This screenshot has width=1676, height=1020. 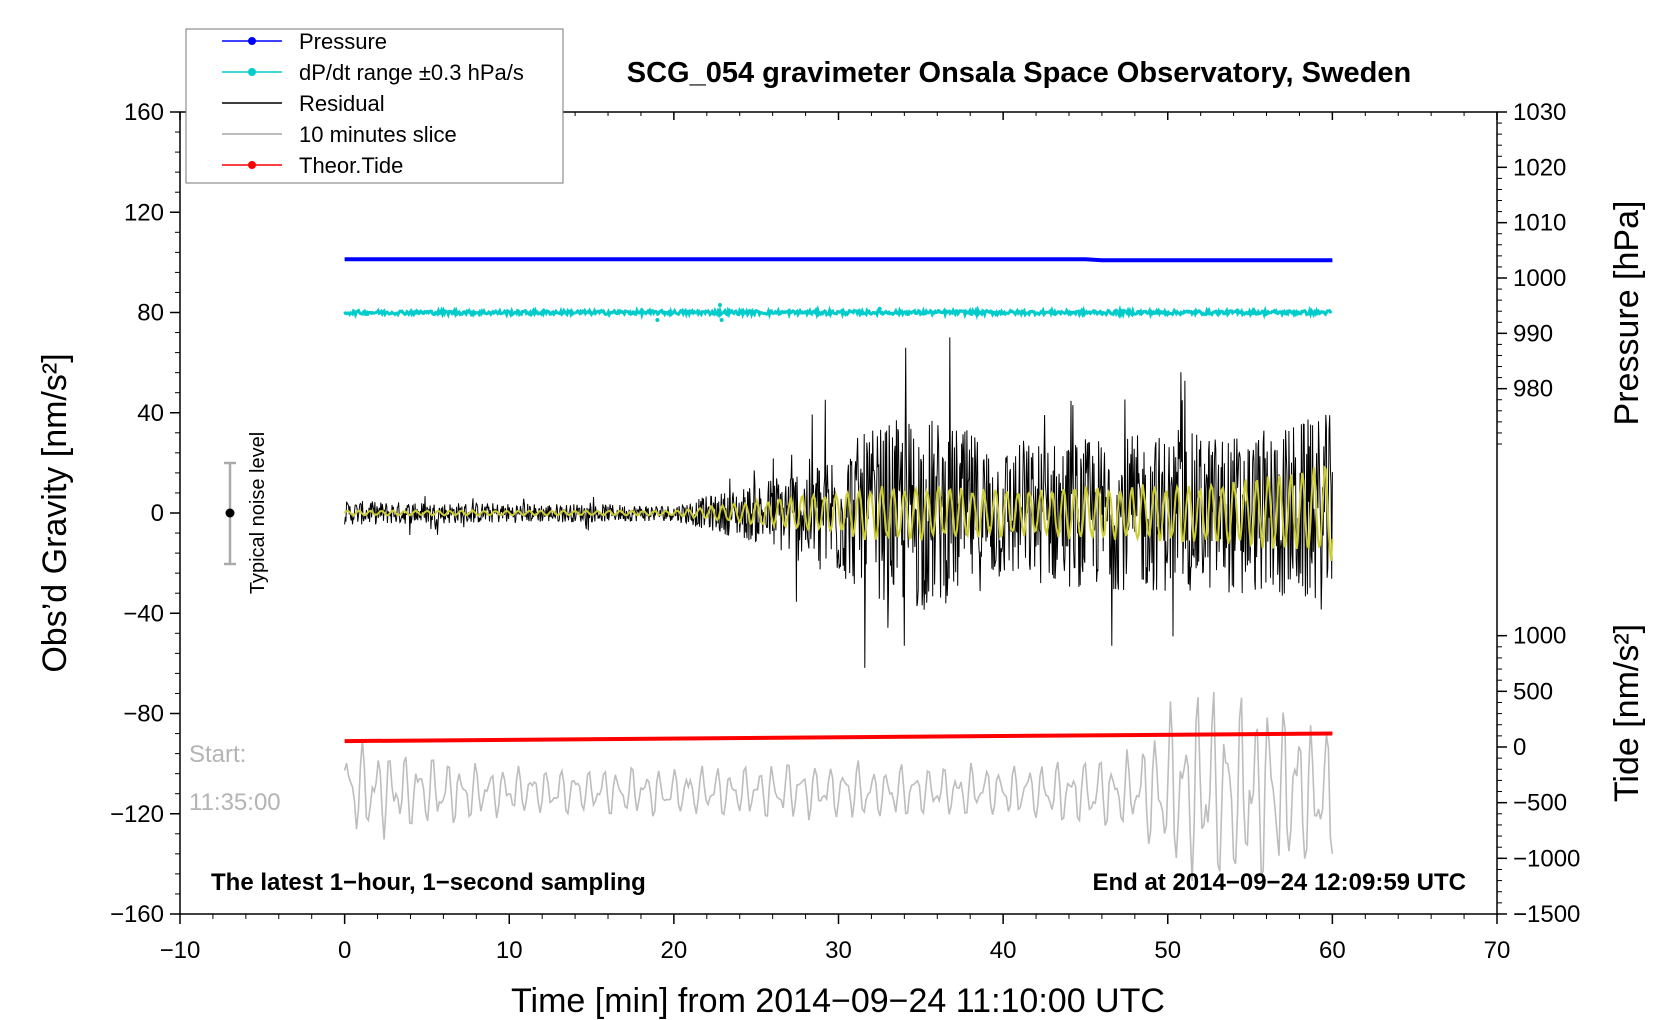 I want to click on left-axis-ticks: −160 −120 −80 −40 0 40 80 120 160, so click(x=145, y=513).